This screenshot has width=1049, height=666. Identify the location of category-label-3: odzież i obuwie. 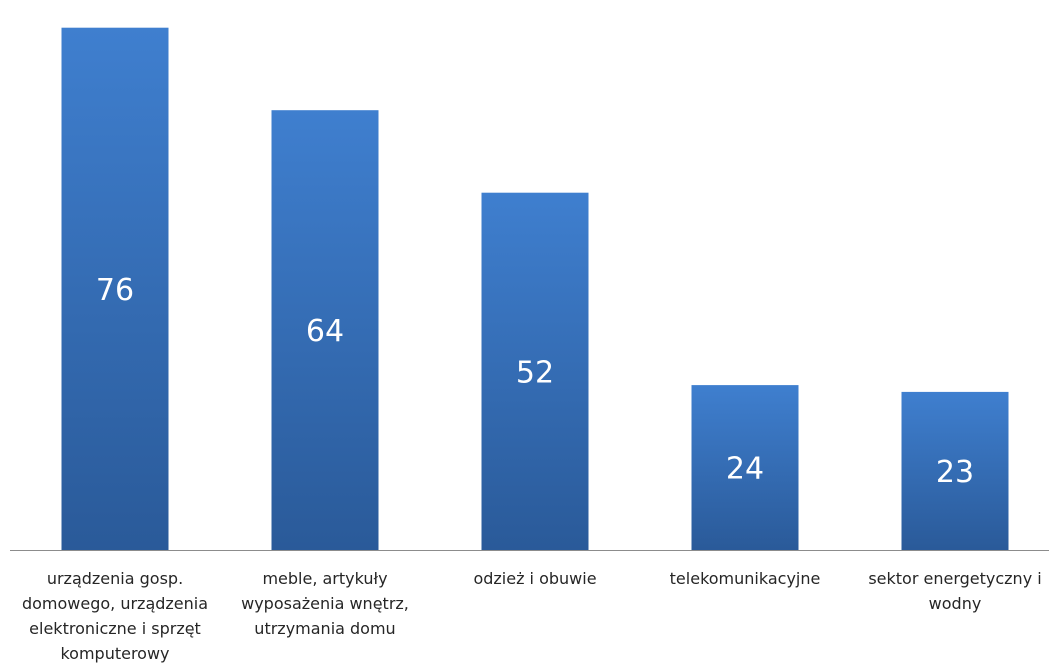
(535, 578).